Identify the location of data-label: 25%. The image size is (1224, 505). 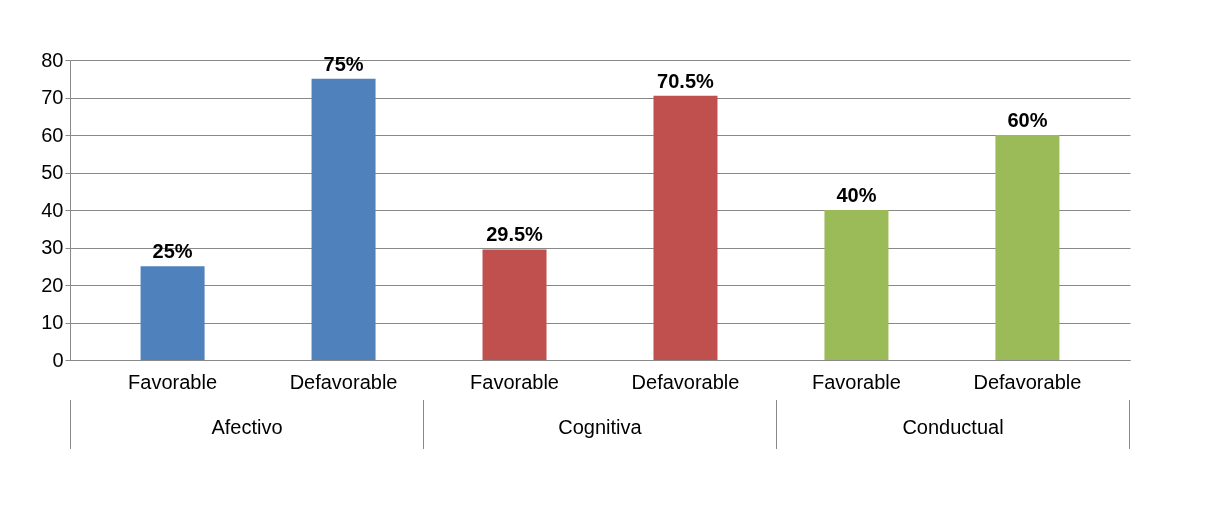
(172, 251).